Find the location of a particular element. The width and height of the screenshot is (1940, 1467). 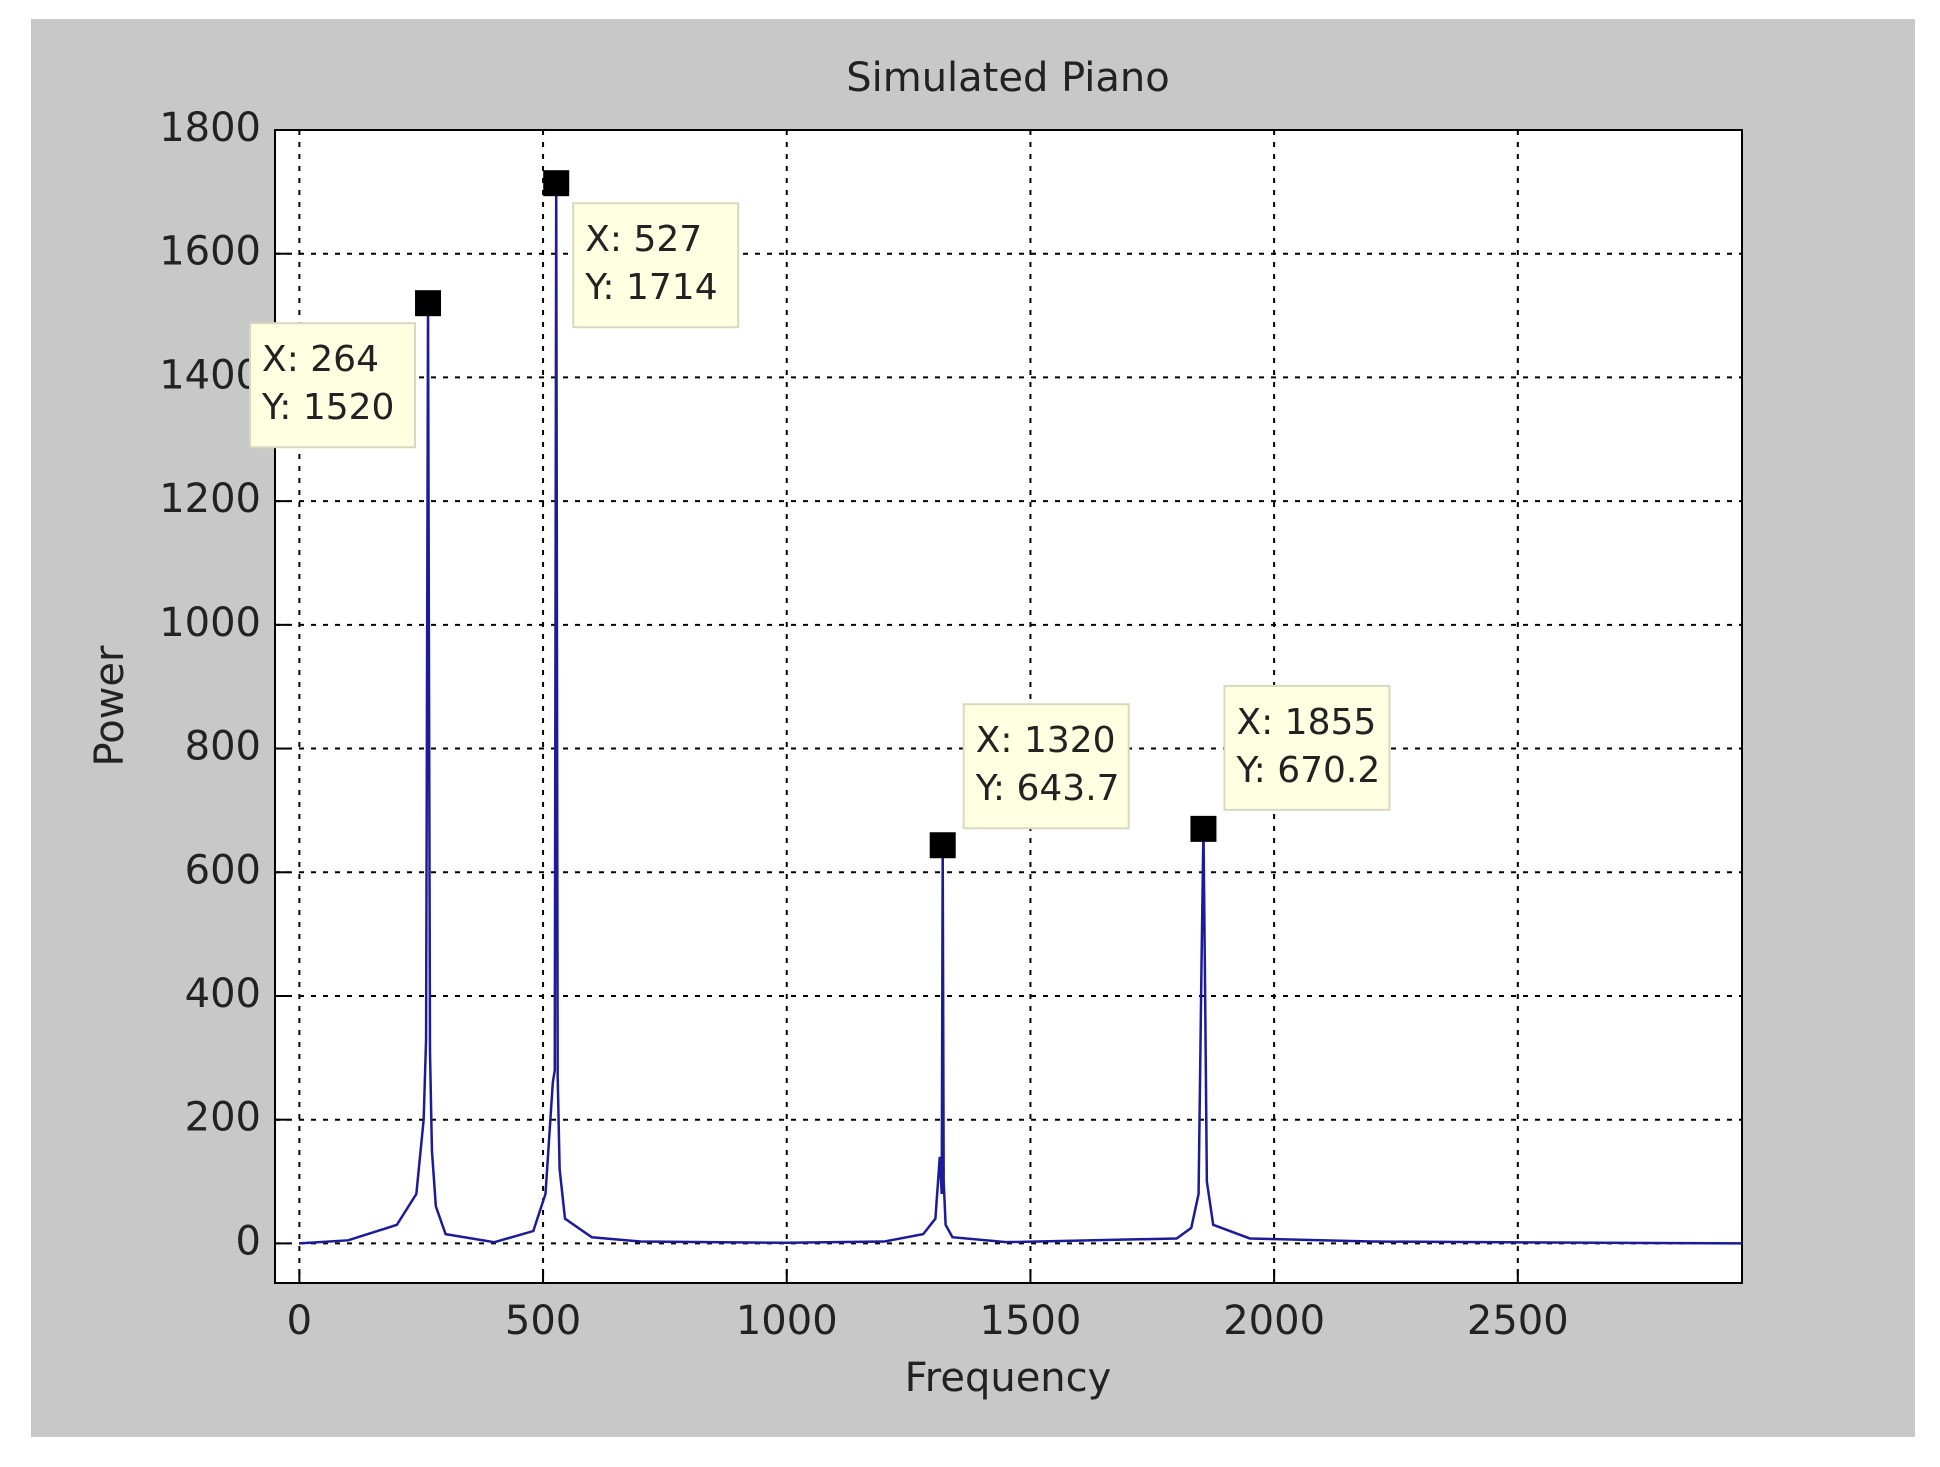

datatip-x: X: 527 is located at coordinates (643, 239).